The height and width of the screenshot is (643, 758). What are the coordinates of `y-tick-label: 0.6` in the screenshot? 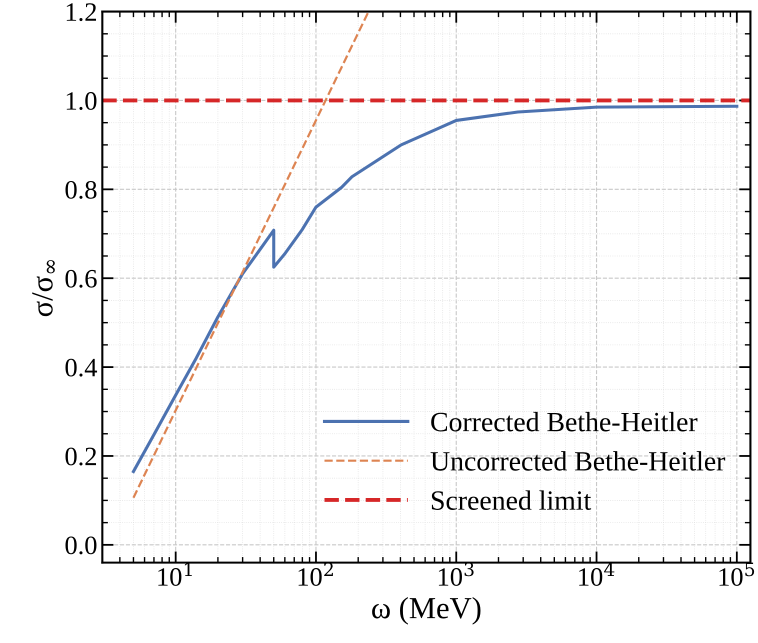 It's located at (81, 279).